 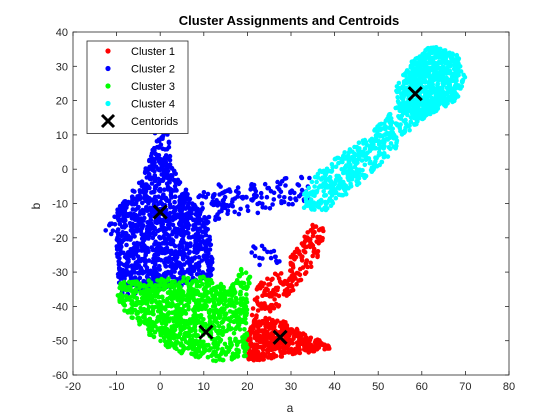 I want to click on x-tick-label: 60, so click(x=422, y=387).